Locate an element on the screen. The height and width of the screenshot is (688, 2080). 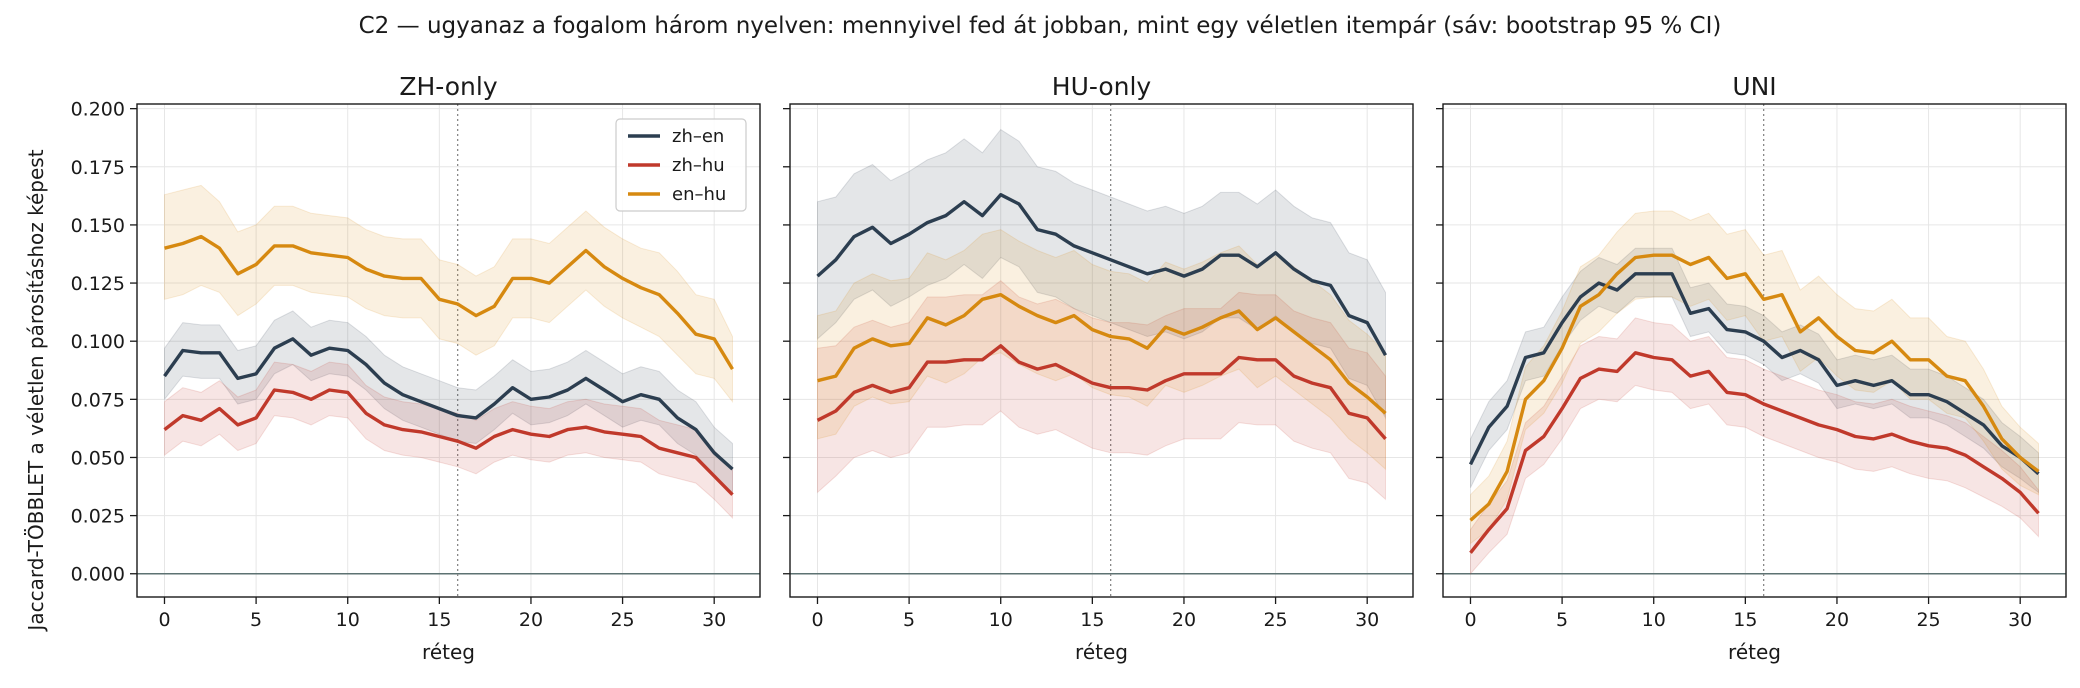
legend-label-zh-hu: zh–hu is located at coordinates (698, 165).